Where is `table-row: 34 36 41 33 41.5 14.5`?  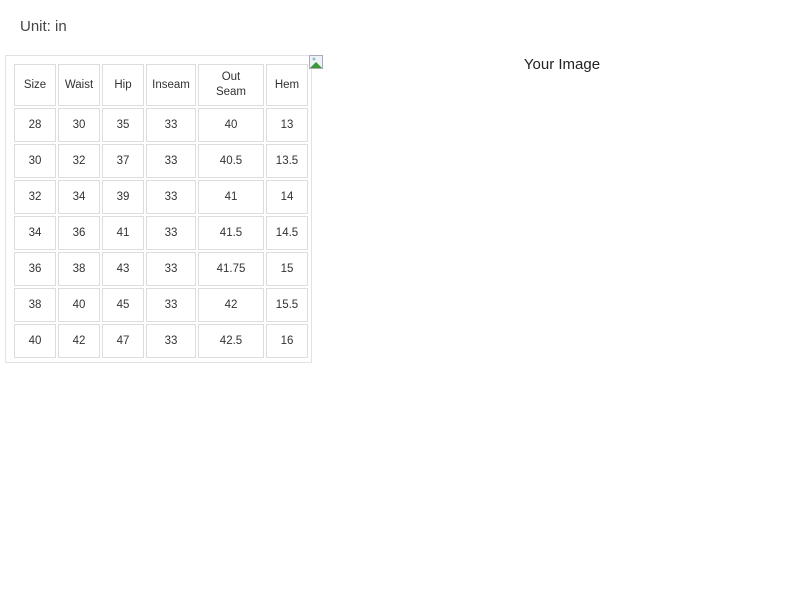 table-row: 34 36 41 33 41.5 14.5 is located at coordinates (161, 233).